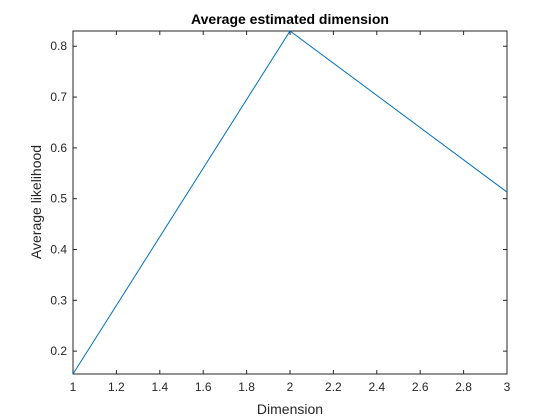 This screenshot has height=420, width=560. I want to click on x-tick-label: 2.6, so click(420, 387).